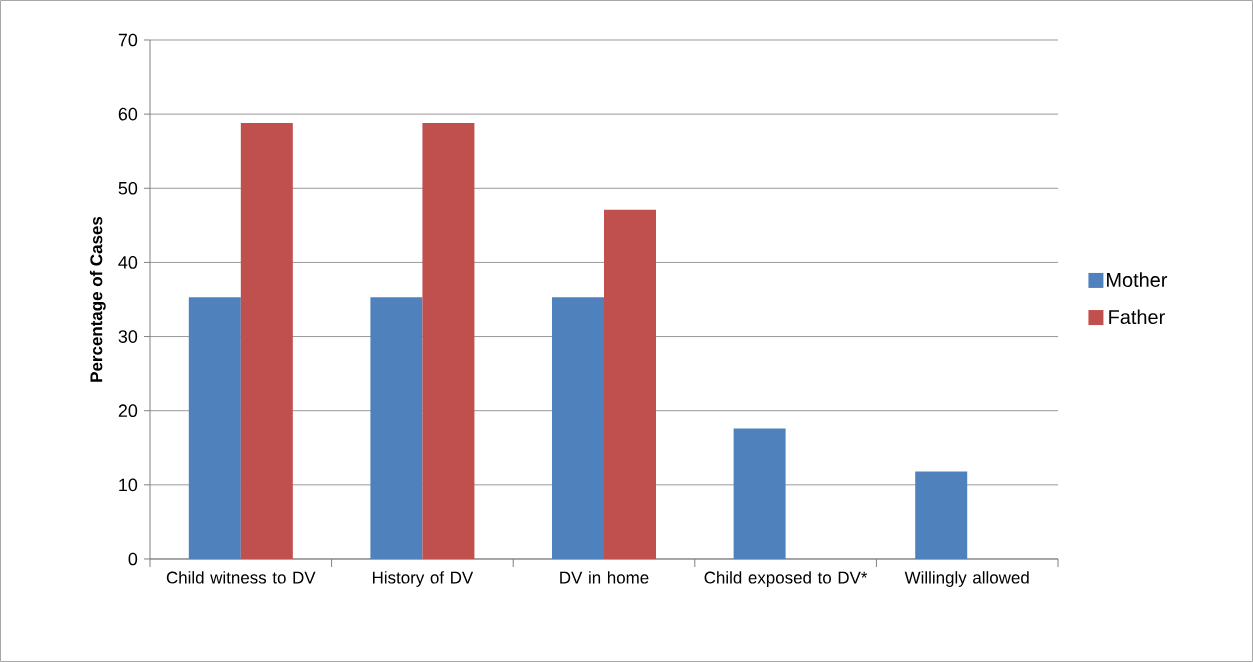  I want to click on x-tick-label: Child exposed to DV*, so click(786, 579).